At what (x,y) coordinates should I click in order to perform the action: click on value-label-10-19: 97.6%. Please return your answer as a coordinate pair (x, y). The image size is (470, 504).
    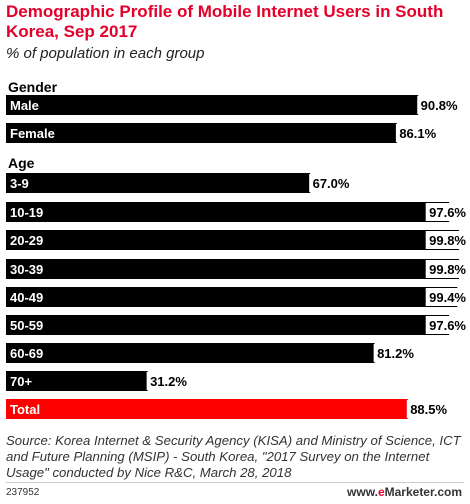
    Looking at the image, I should click on (447, 212).